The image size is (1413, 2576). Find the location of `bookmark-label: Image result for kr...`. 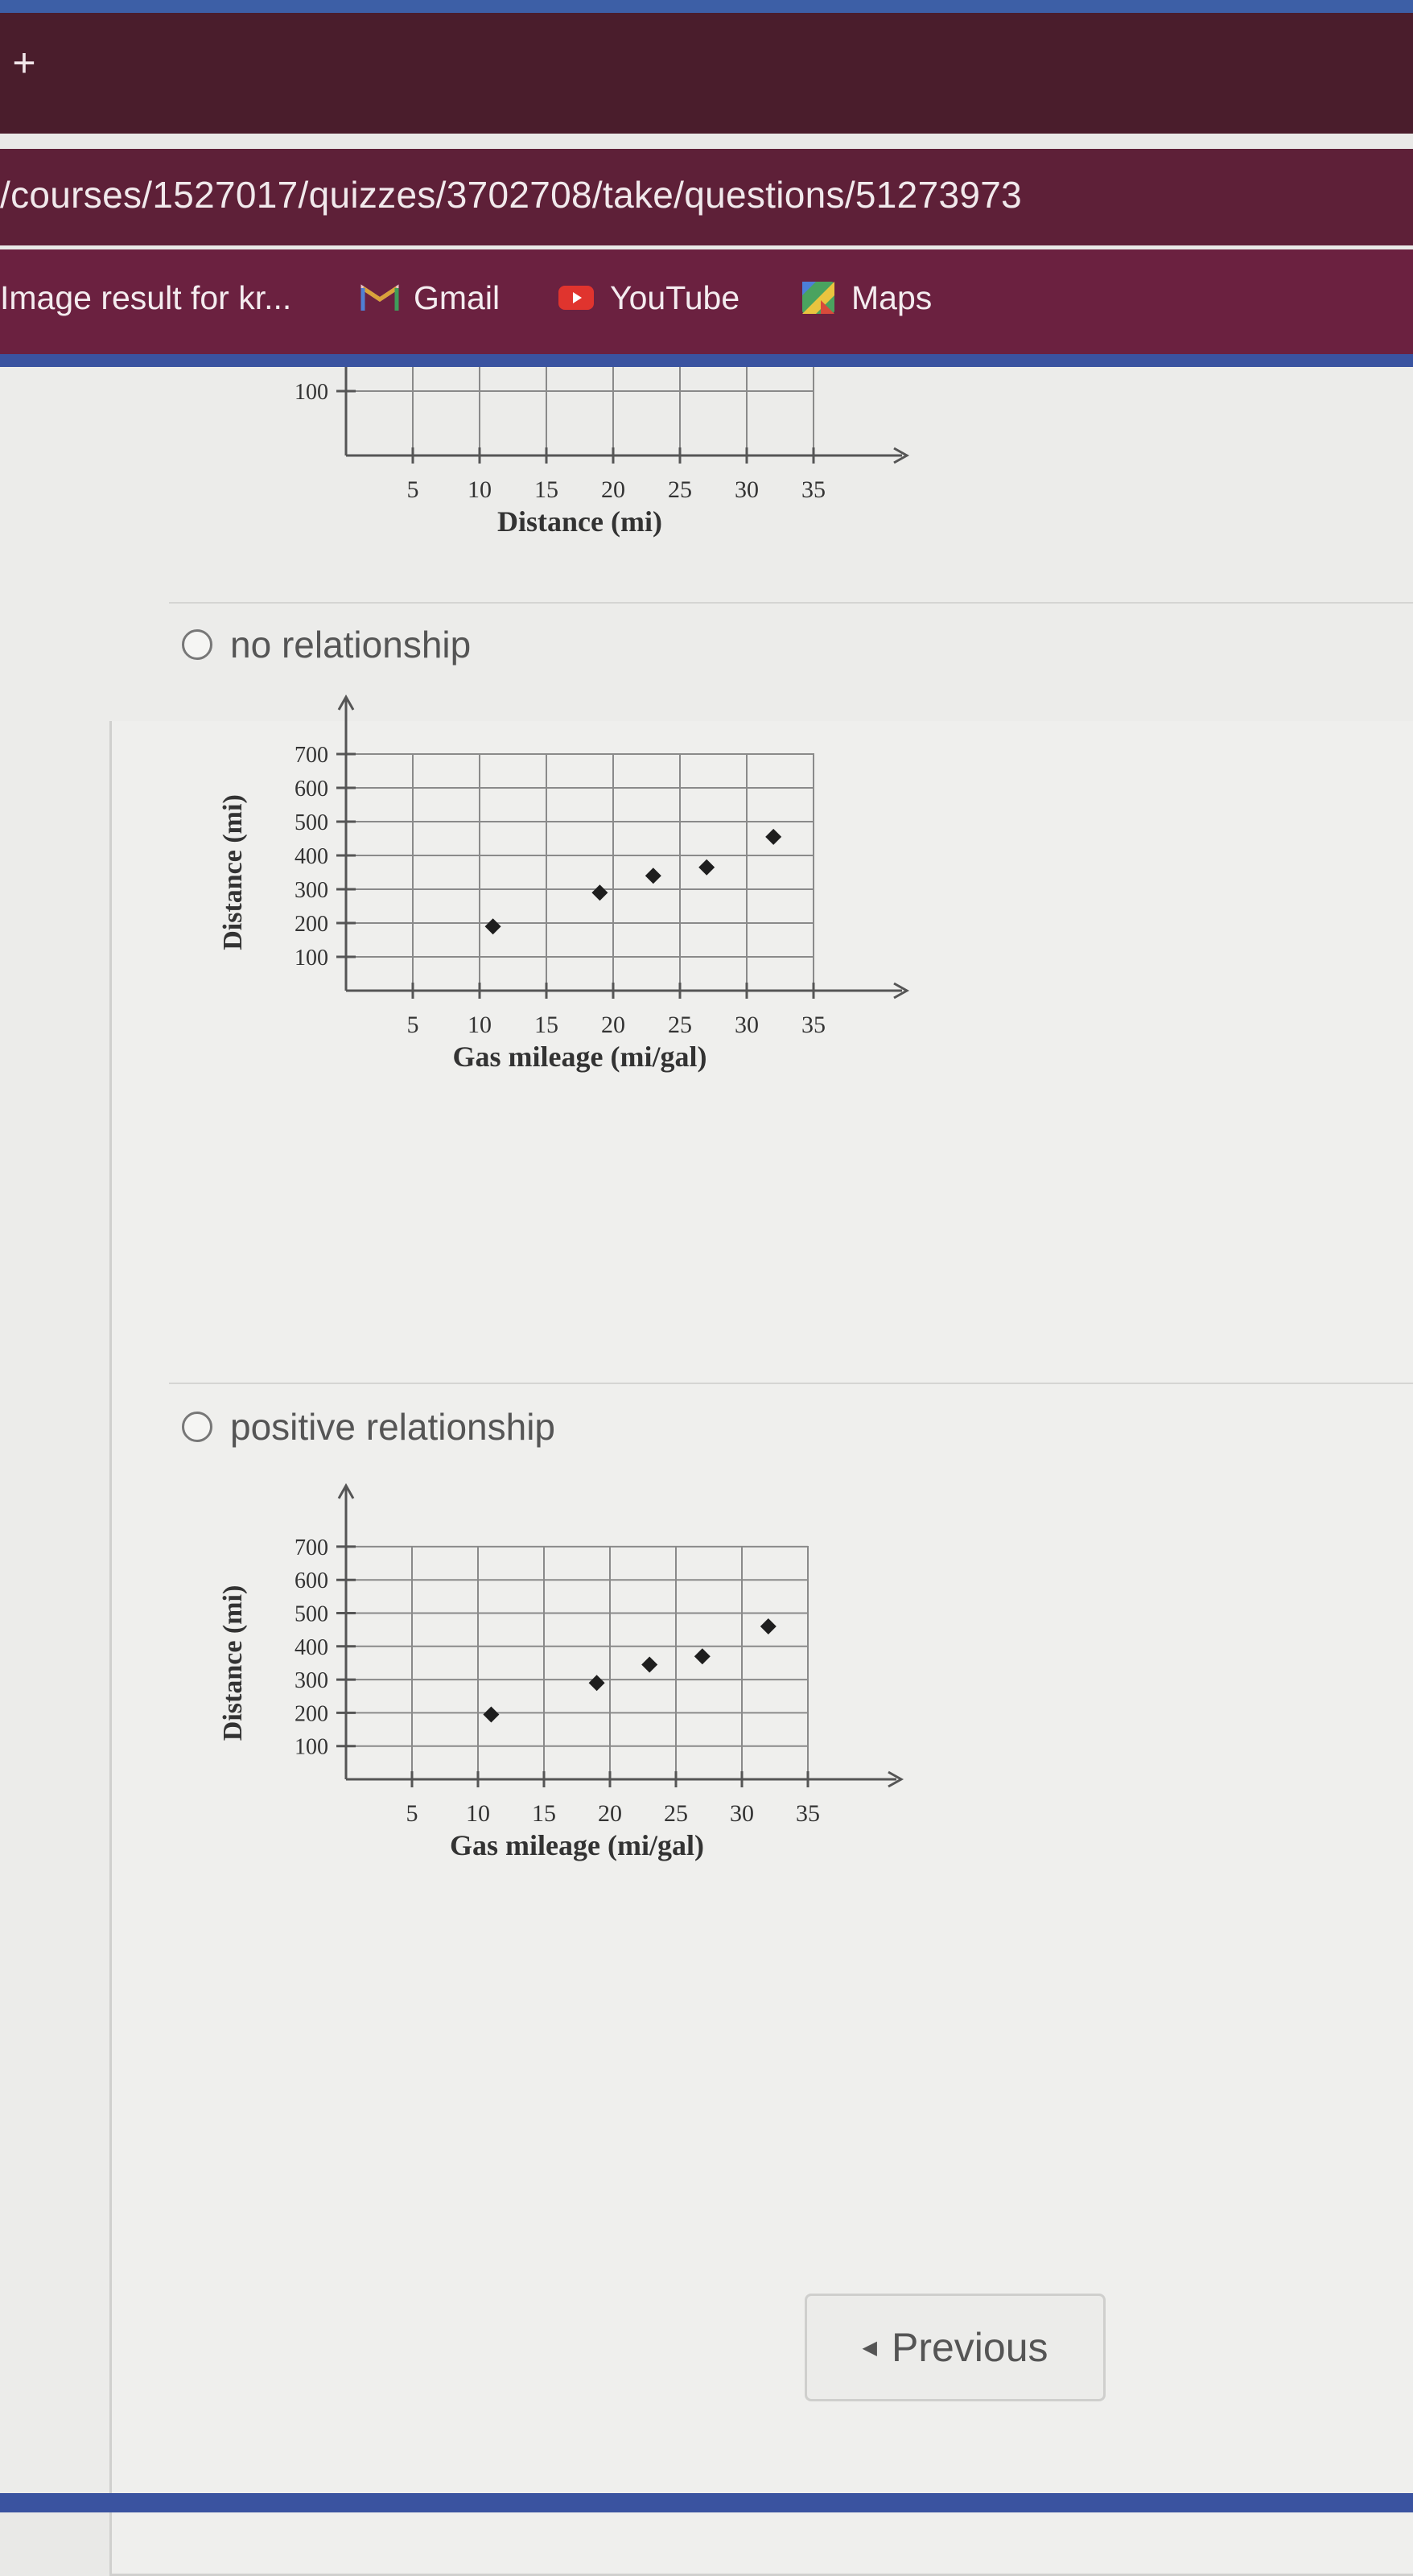

bookmark-label: Image result for kr... is located at coordinates (146, 297).